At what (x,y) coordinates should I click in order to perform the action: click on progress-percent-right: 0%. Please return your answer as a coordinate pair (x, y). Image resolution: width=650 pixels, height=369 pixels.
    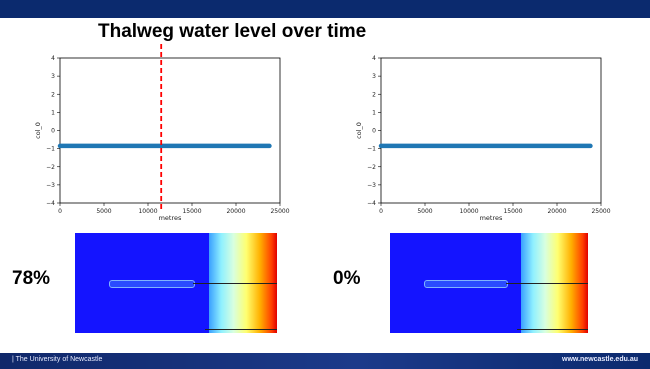
    Looking at the image, I should click on (347, 278).